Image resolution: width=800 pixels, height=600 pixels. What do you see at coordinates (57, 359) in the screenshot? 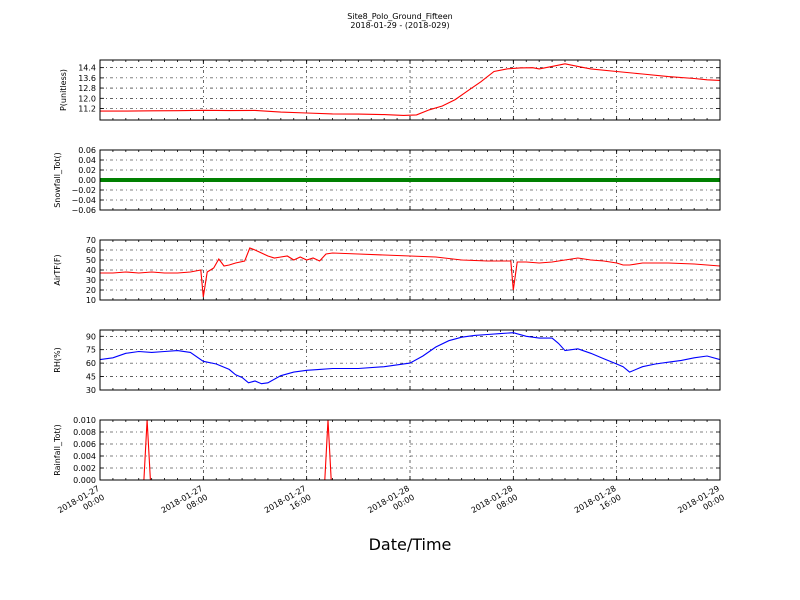
I see `panel-4-ylabel: RH(%)` at bounding box center [57, 359].